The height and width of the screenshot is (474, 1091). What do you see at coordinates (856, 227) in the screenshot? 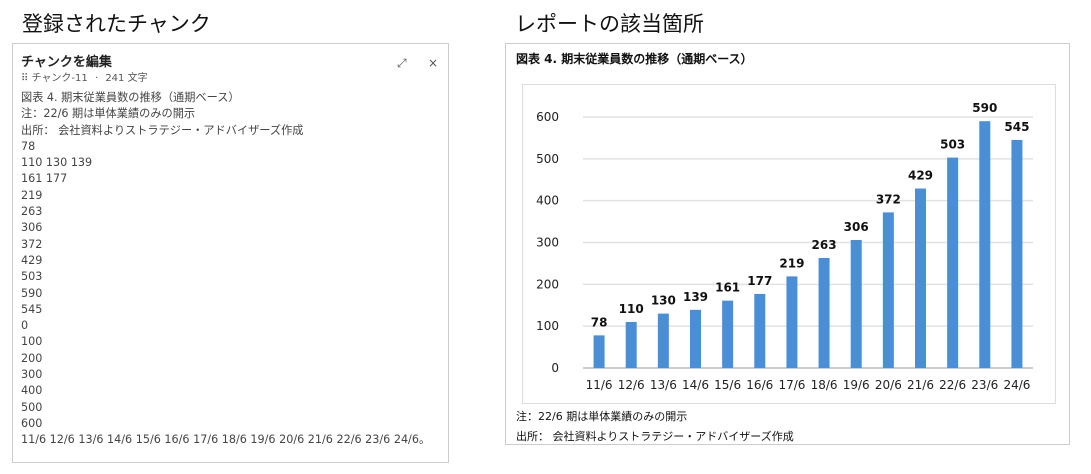
I see `data-label: 306` at bounding box center [856, 227].